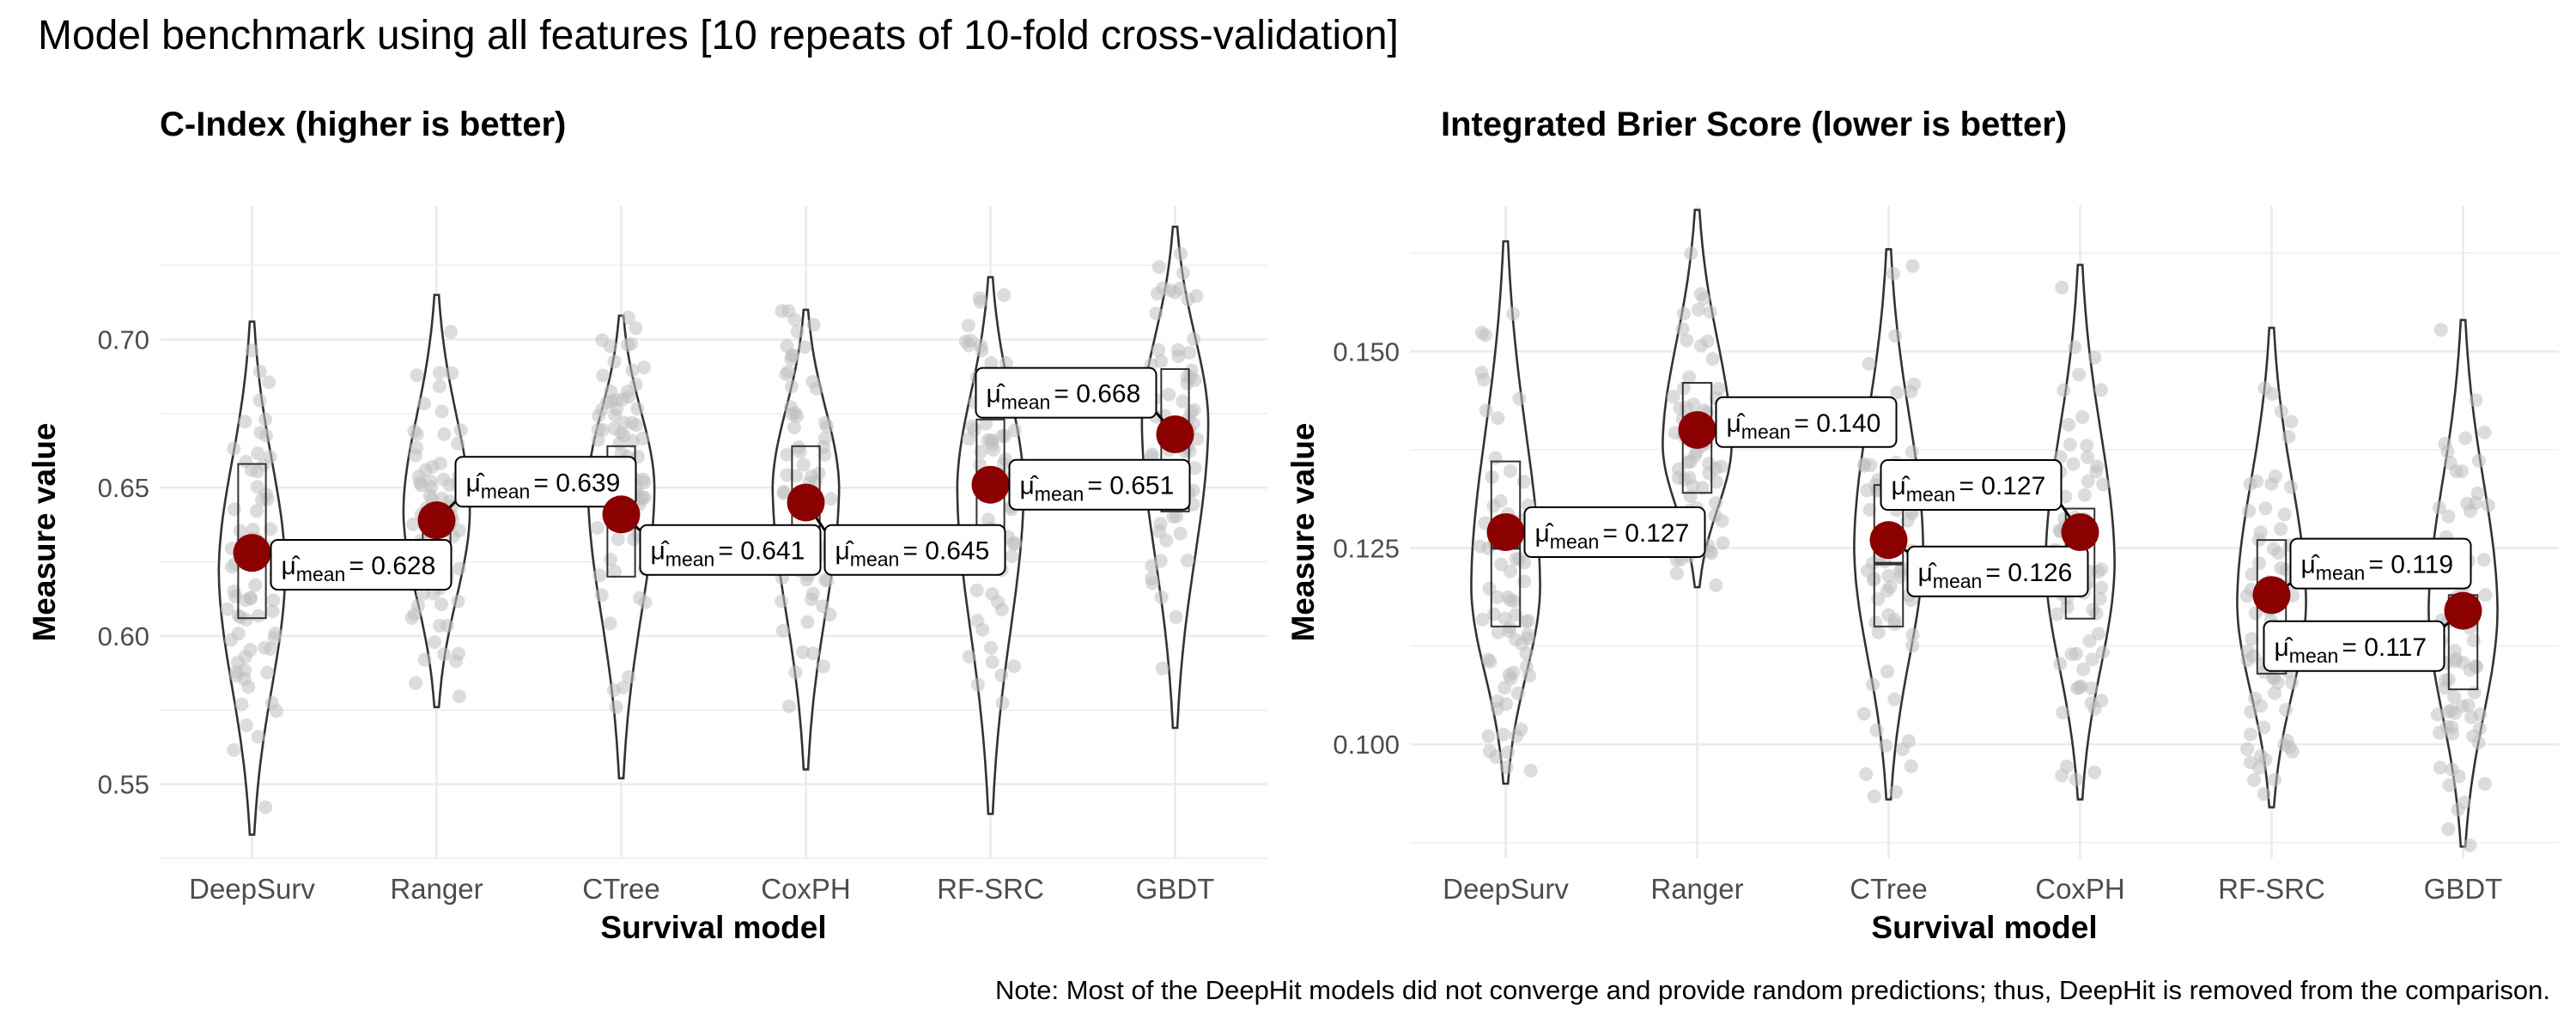 The width and height of the screenshot is (2576, 1030). What do you see at coordinates (2028, 573) in the screenshot?
I see `mean-label-value: = 0.126` at bounding box center [2028, 573].